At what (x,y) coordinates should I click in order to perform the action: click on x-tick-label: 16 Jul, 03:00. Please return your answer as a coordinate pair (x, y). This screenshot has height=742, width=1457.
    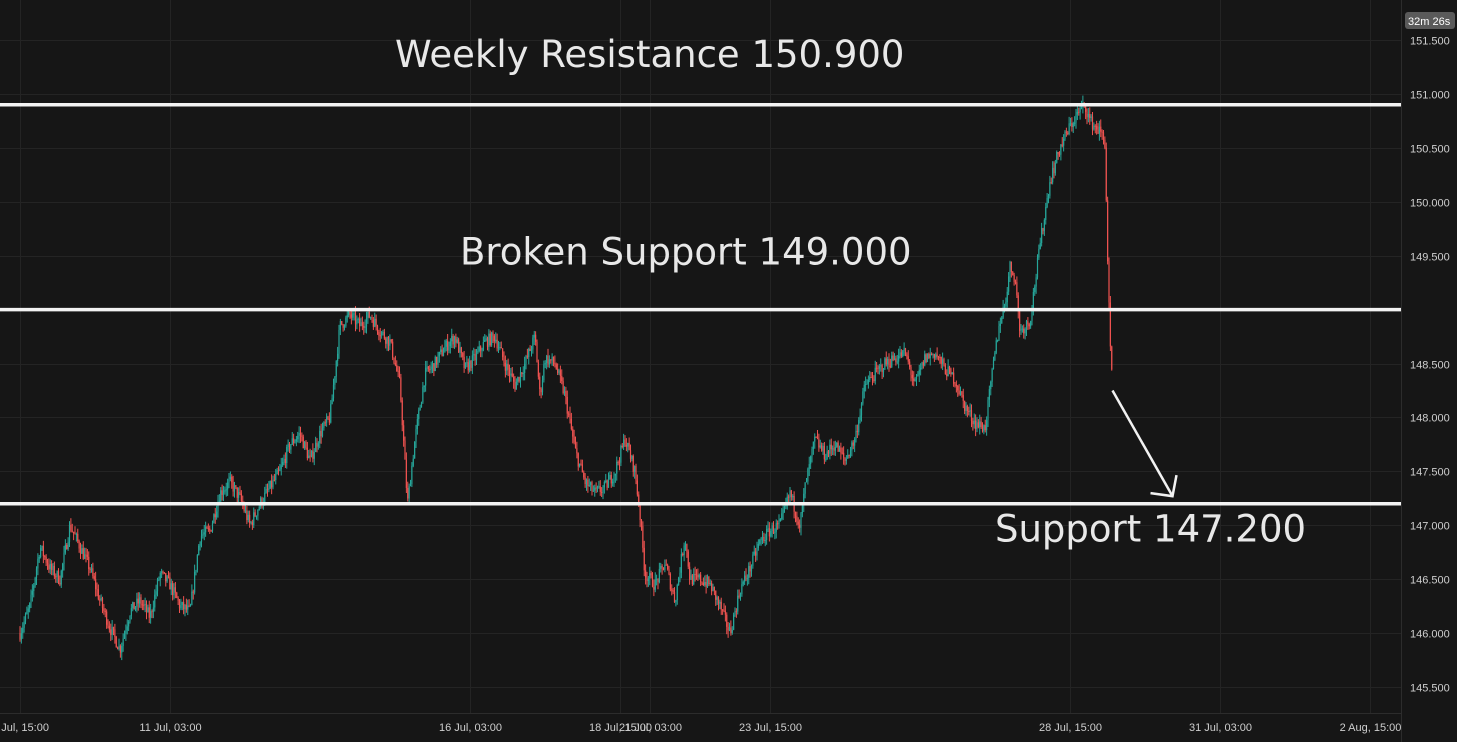
    Looking at the image, I should click on (470, 728).